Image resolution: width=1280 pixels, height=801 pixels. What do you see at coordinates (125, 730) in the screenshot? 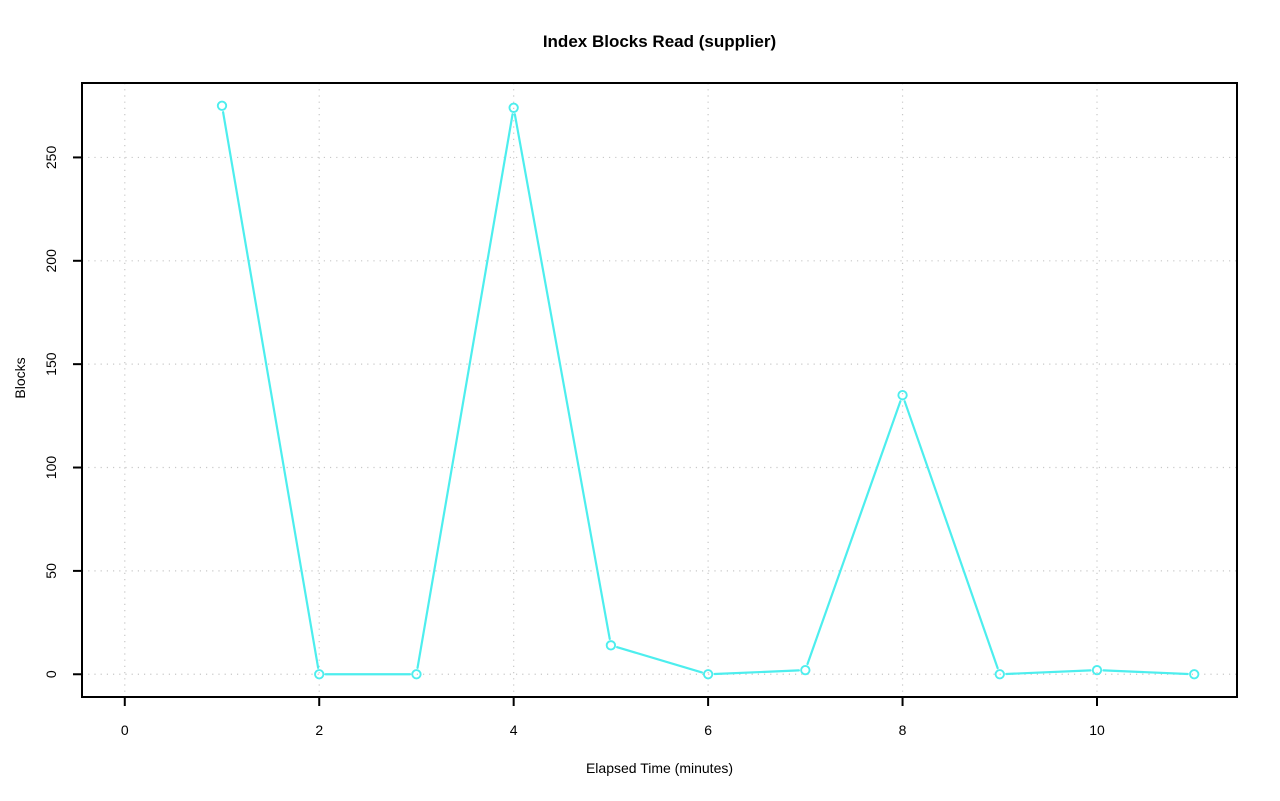
I see `x-tick-label: 0` at bounding box center [125, 730].